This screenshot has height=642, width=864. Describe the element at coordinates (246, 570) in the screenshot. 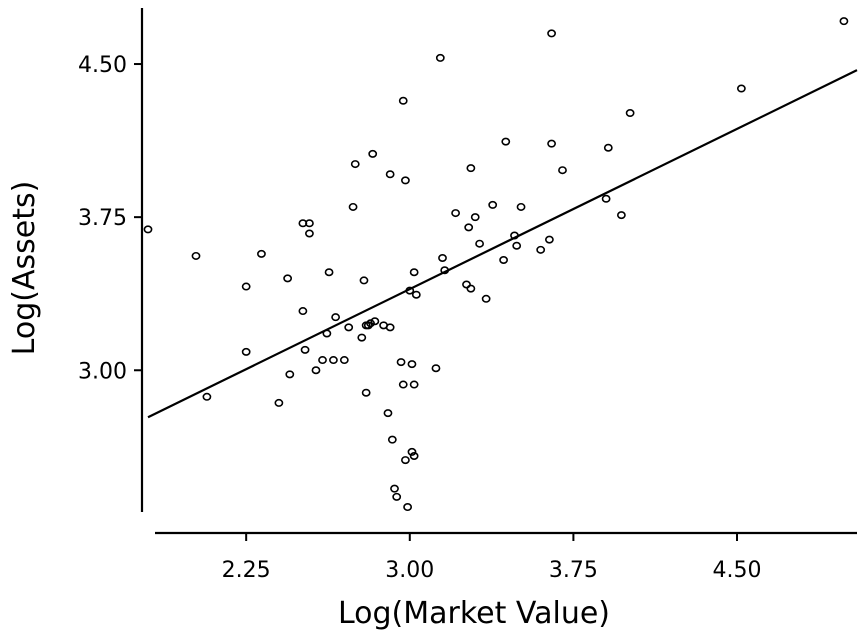

I see `x-tick-label: 2.25` at that location.